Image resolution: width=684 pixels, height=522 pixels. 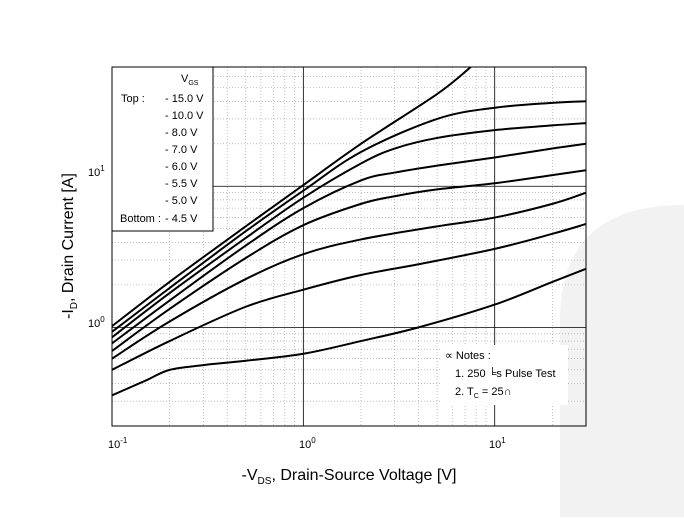 I want to click on x-tick-label: 10⁻¹, so click(x=118, y=443).